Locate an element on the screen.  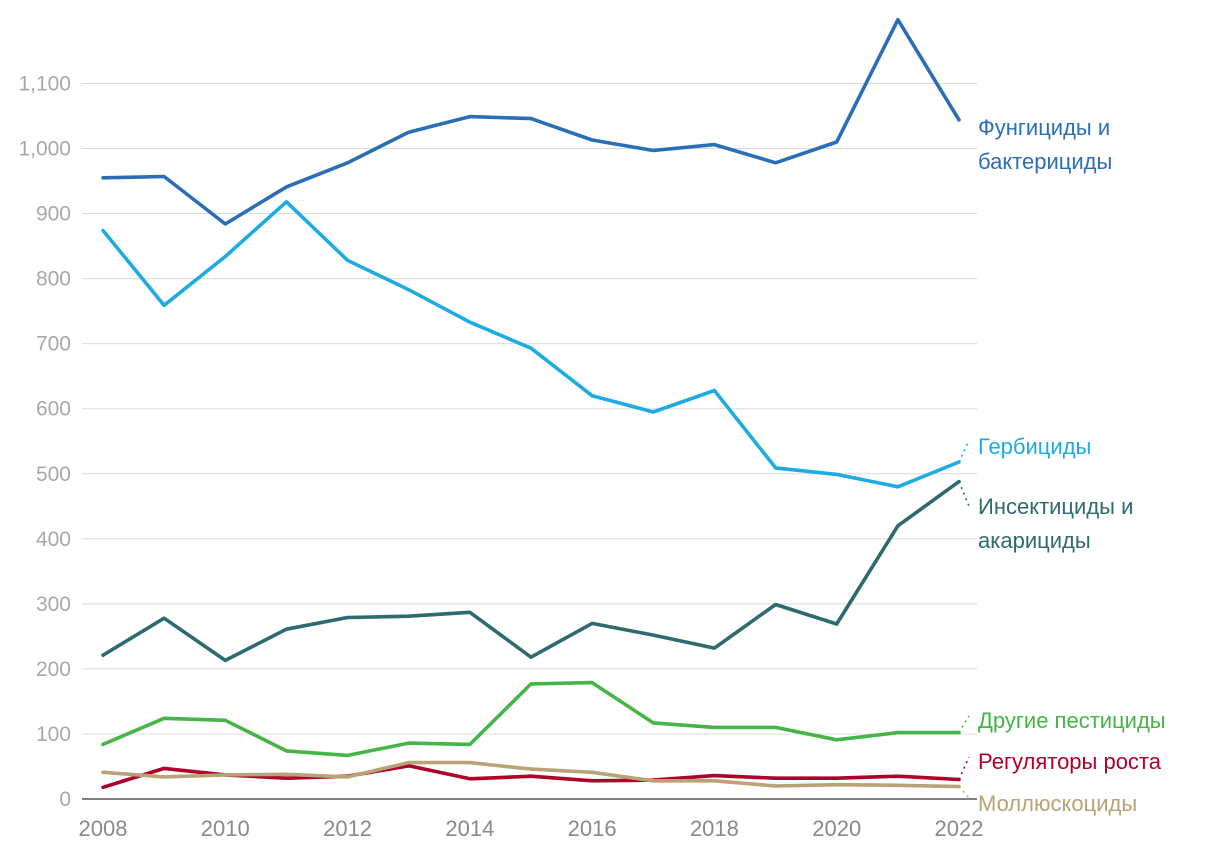
series-label-line: Регуляторы роста is located at coordinates (1070, 761).